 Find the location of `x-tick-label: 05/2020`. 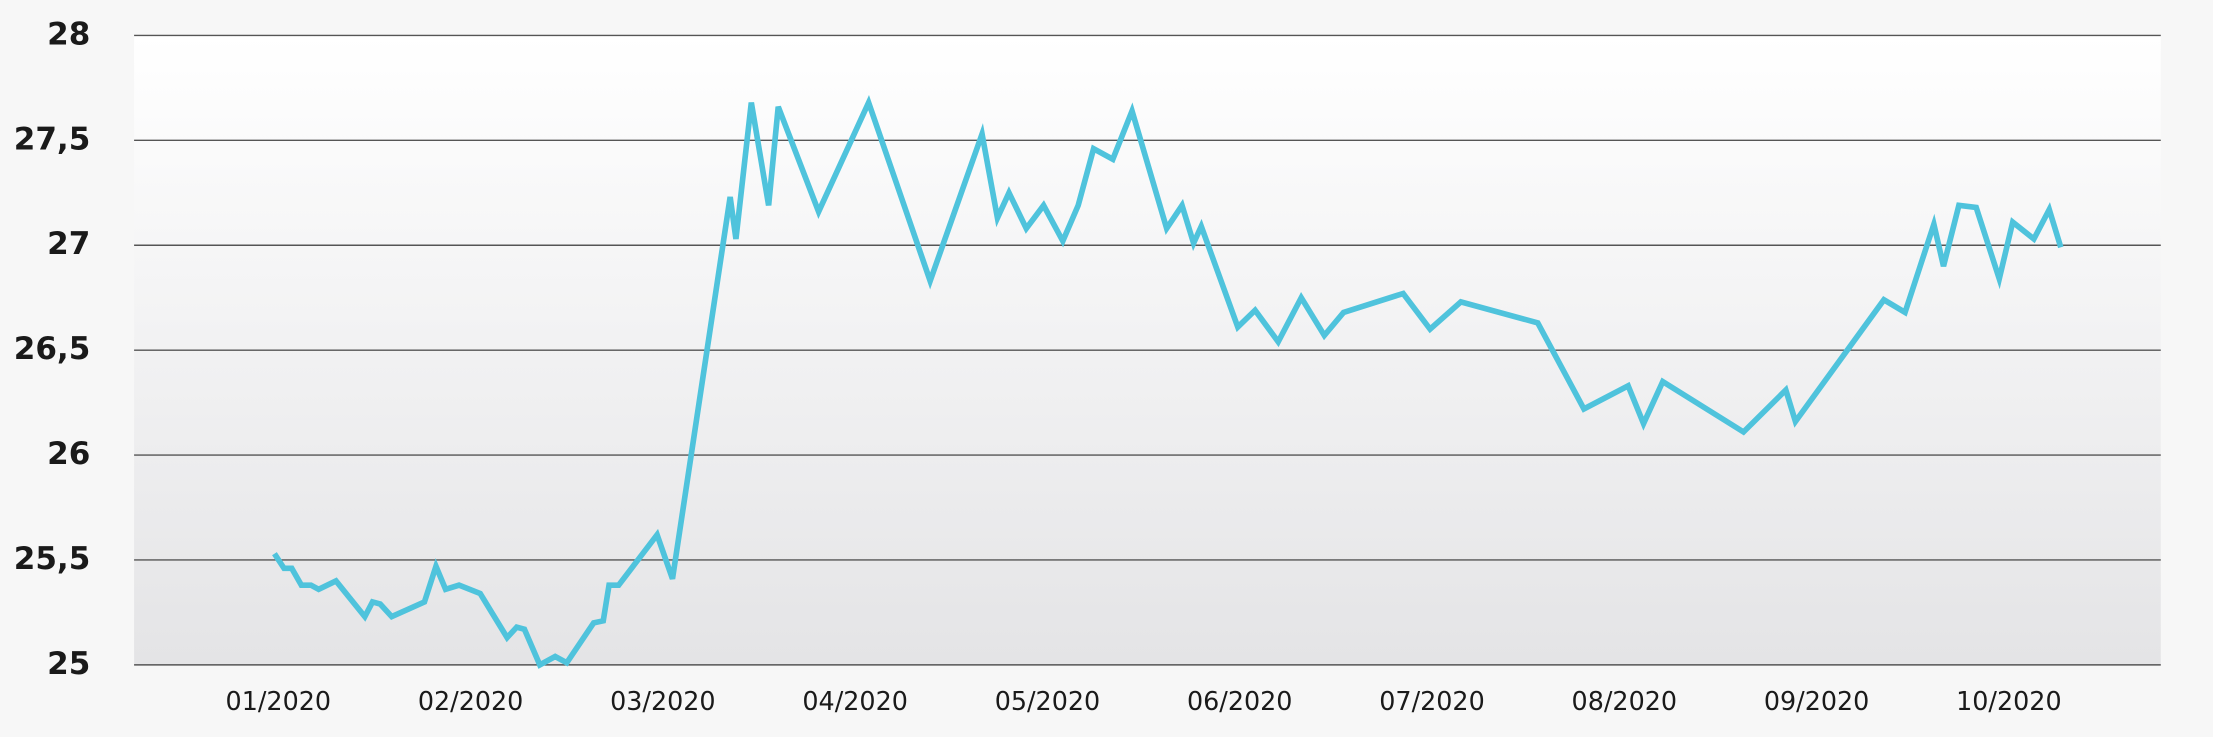

x-tick-label: 05/2020 is located at coordinates (1047, 701).